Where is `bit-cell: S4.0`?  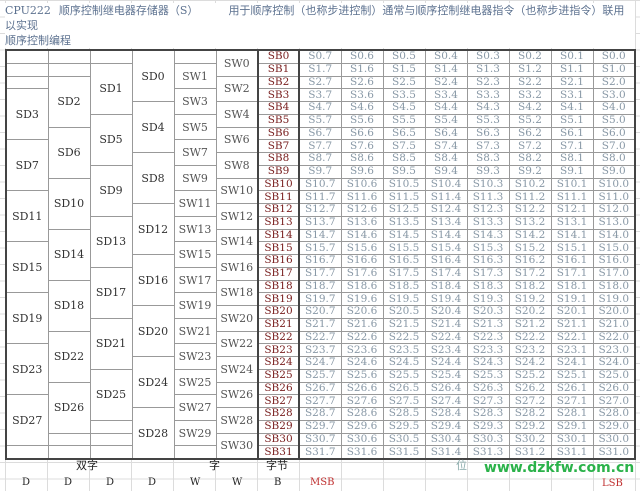
bit-cell: S4.0 is located at coordinates (614, 108).